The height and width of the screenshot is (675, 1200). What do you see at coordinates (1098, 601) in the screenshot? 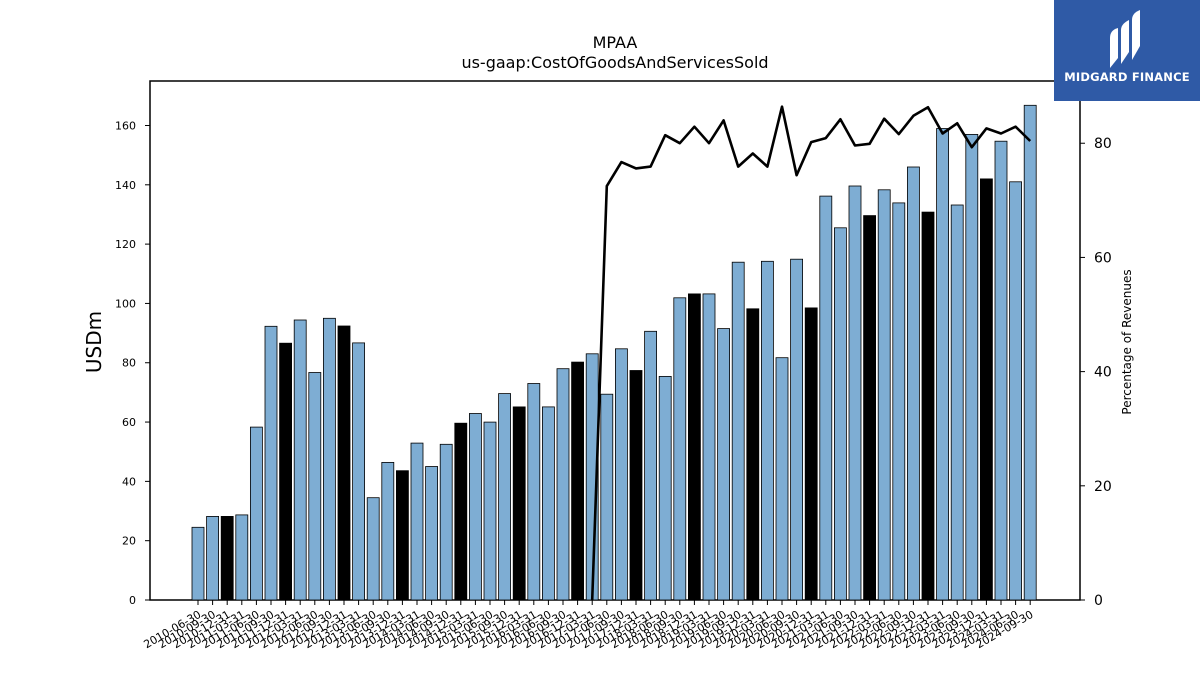
I see `y-right-tick-label: 0` at bounding box center [1098, 601].